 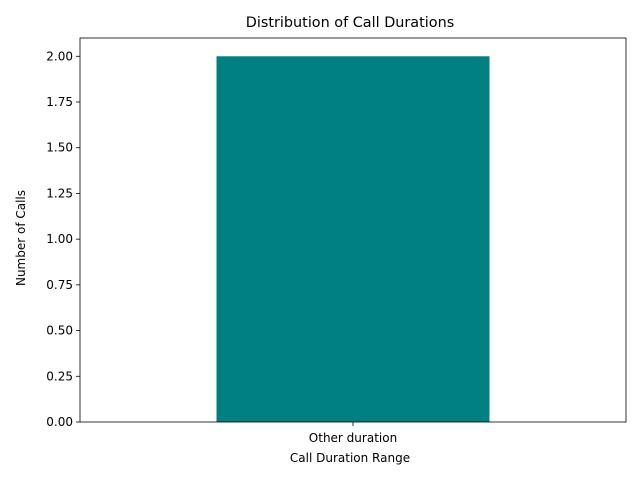 I want to click on x-tick-label: Other duration, so click(x=353, y=438).